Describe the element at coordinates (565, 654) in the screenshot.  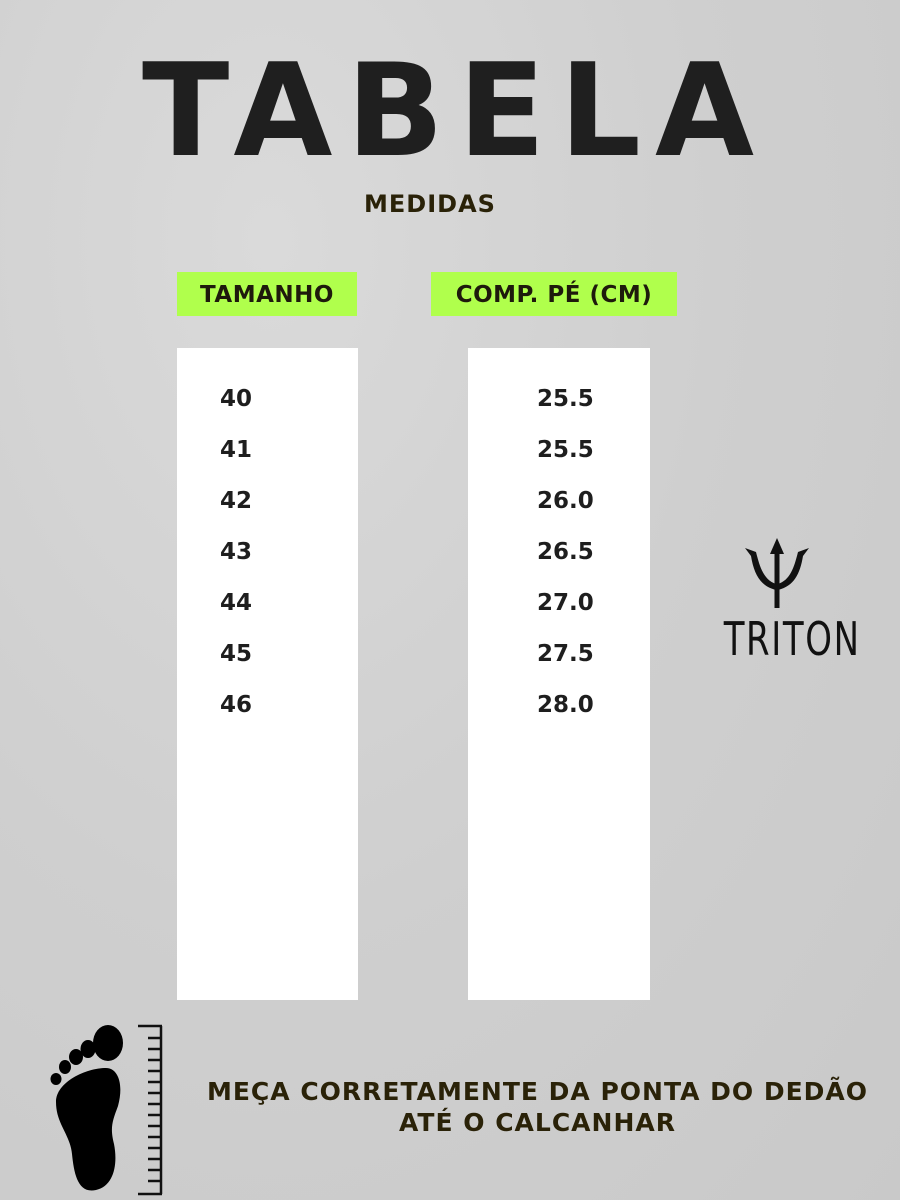
I see `length-cell: 27.5` at that location.